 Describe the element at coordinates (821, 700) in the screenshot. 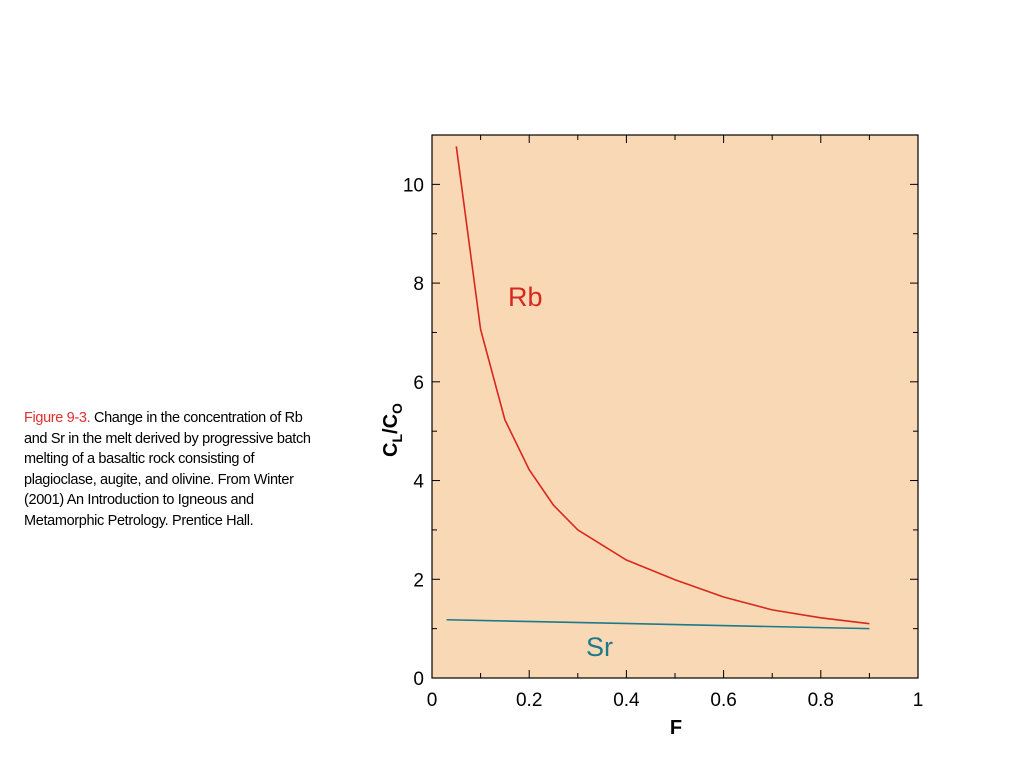

I see `x-tick-label: 0.8` at that location.